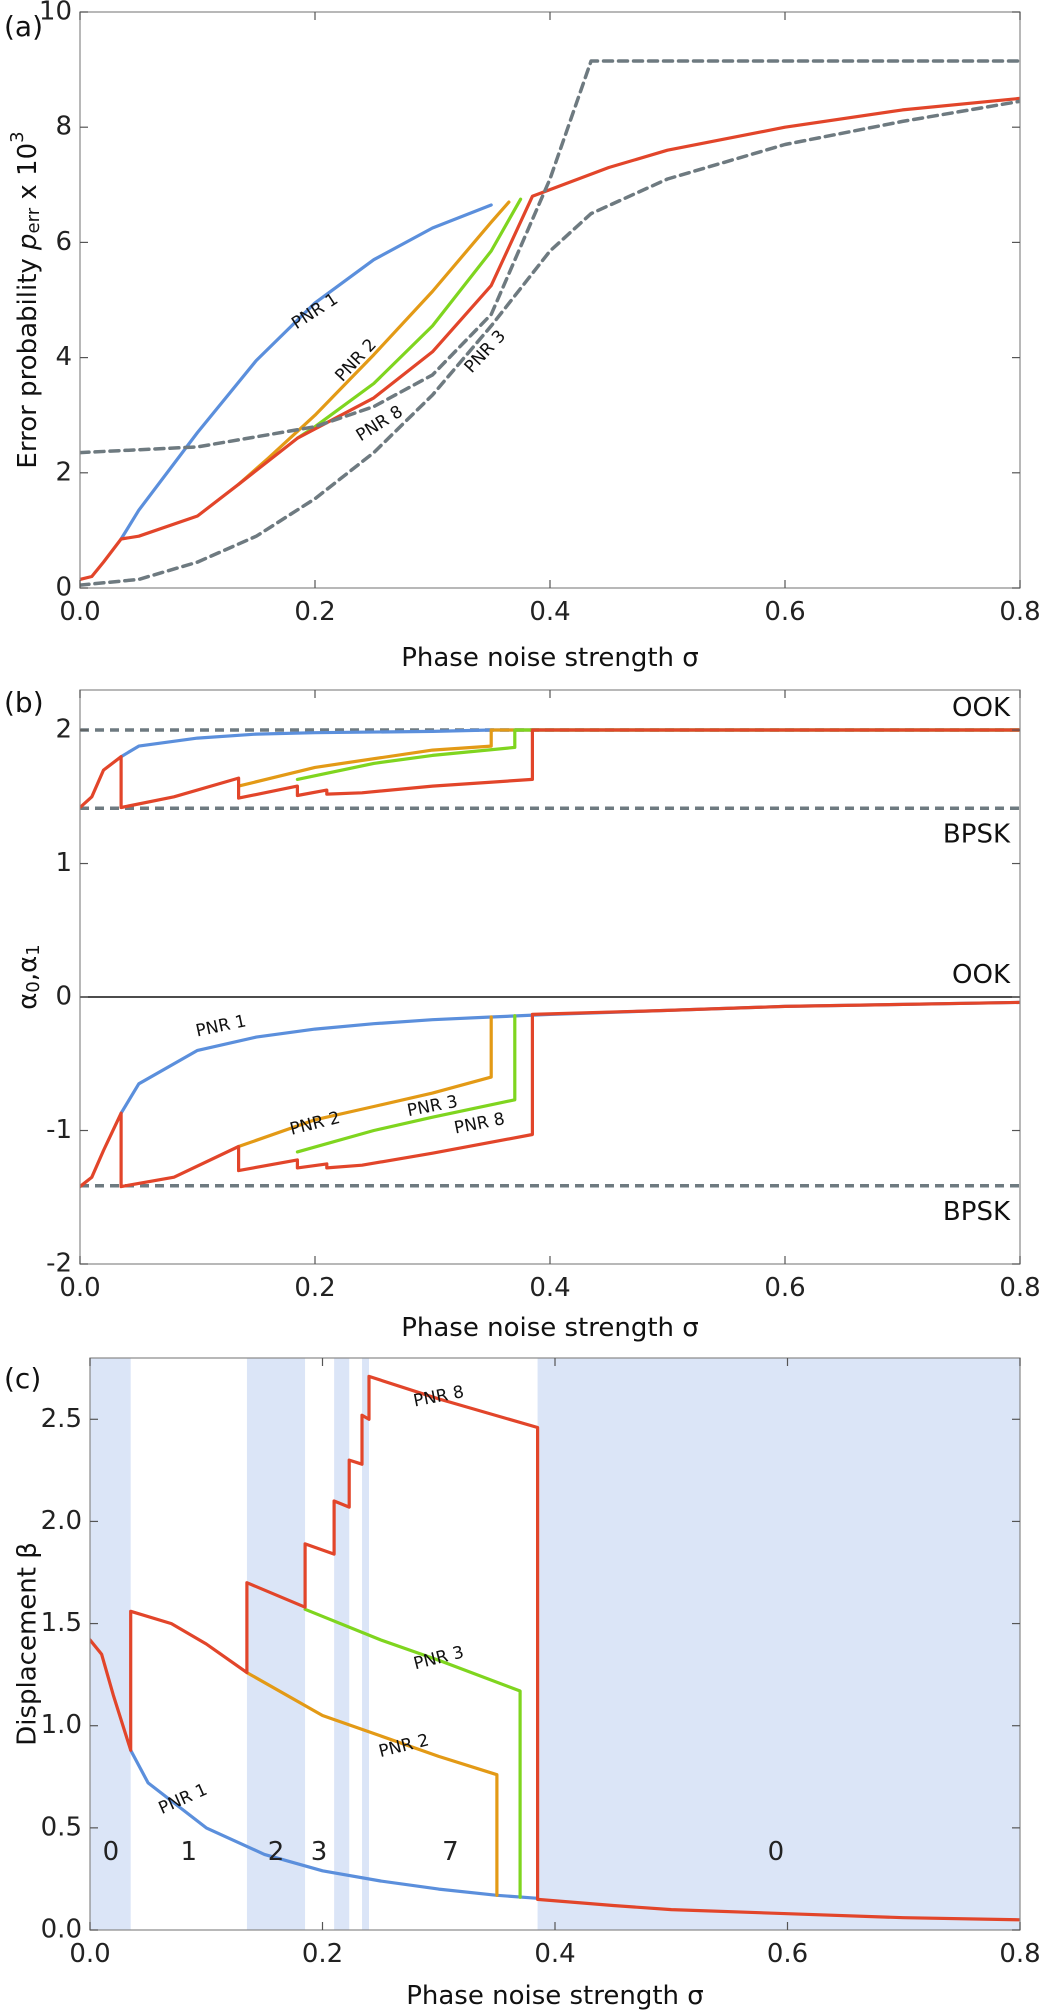 The height and width of the screenshot is (2016, 1039). I want to click on region-label: 3, so click(319, 1852).